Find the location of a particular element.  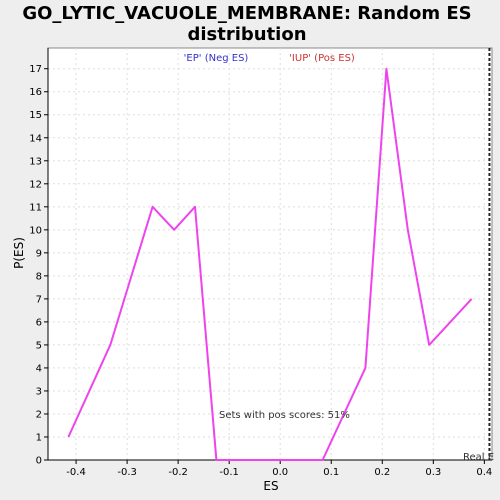

x-tick-label: -0.2 is located at coordinates (178, 472).